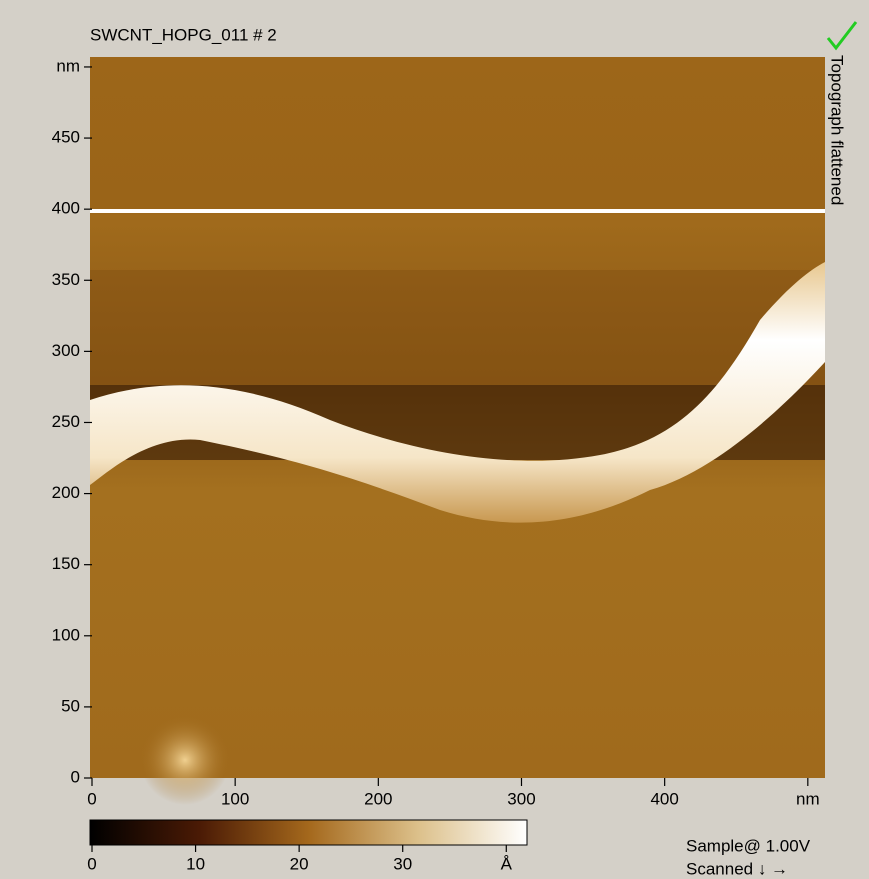 The width and height of the screenshot is (869, 879). I want to click on y-tick-label: 50, so click(70, 705).